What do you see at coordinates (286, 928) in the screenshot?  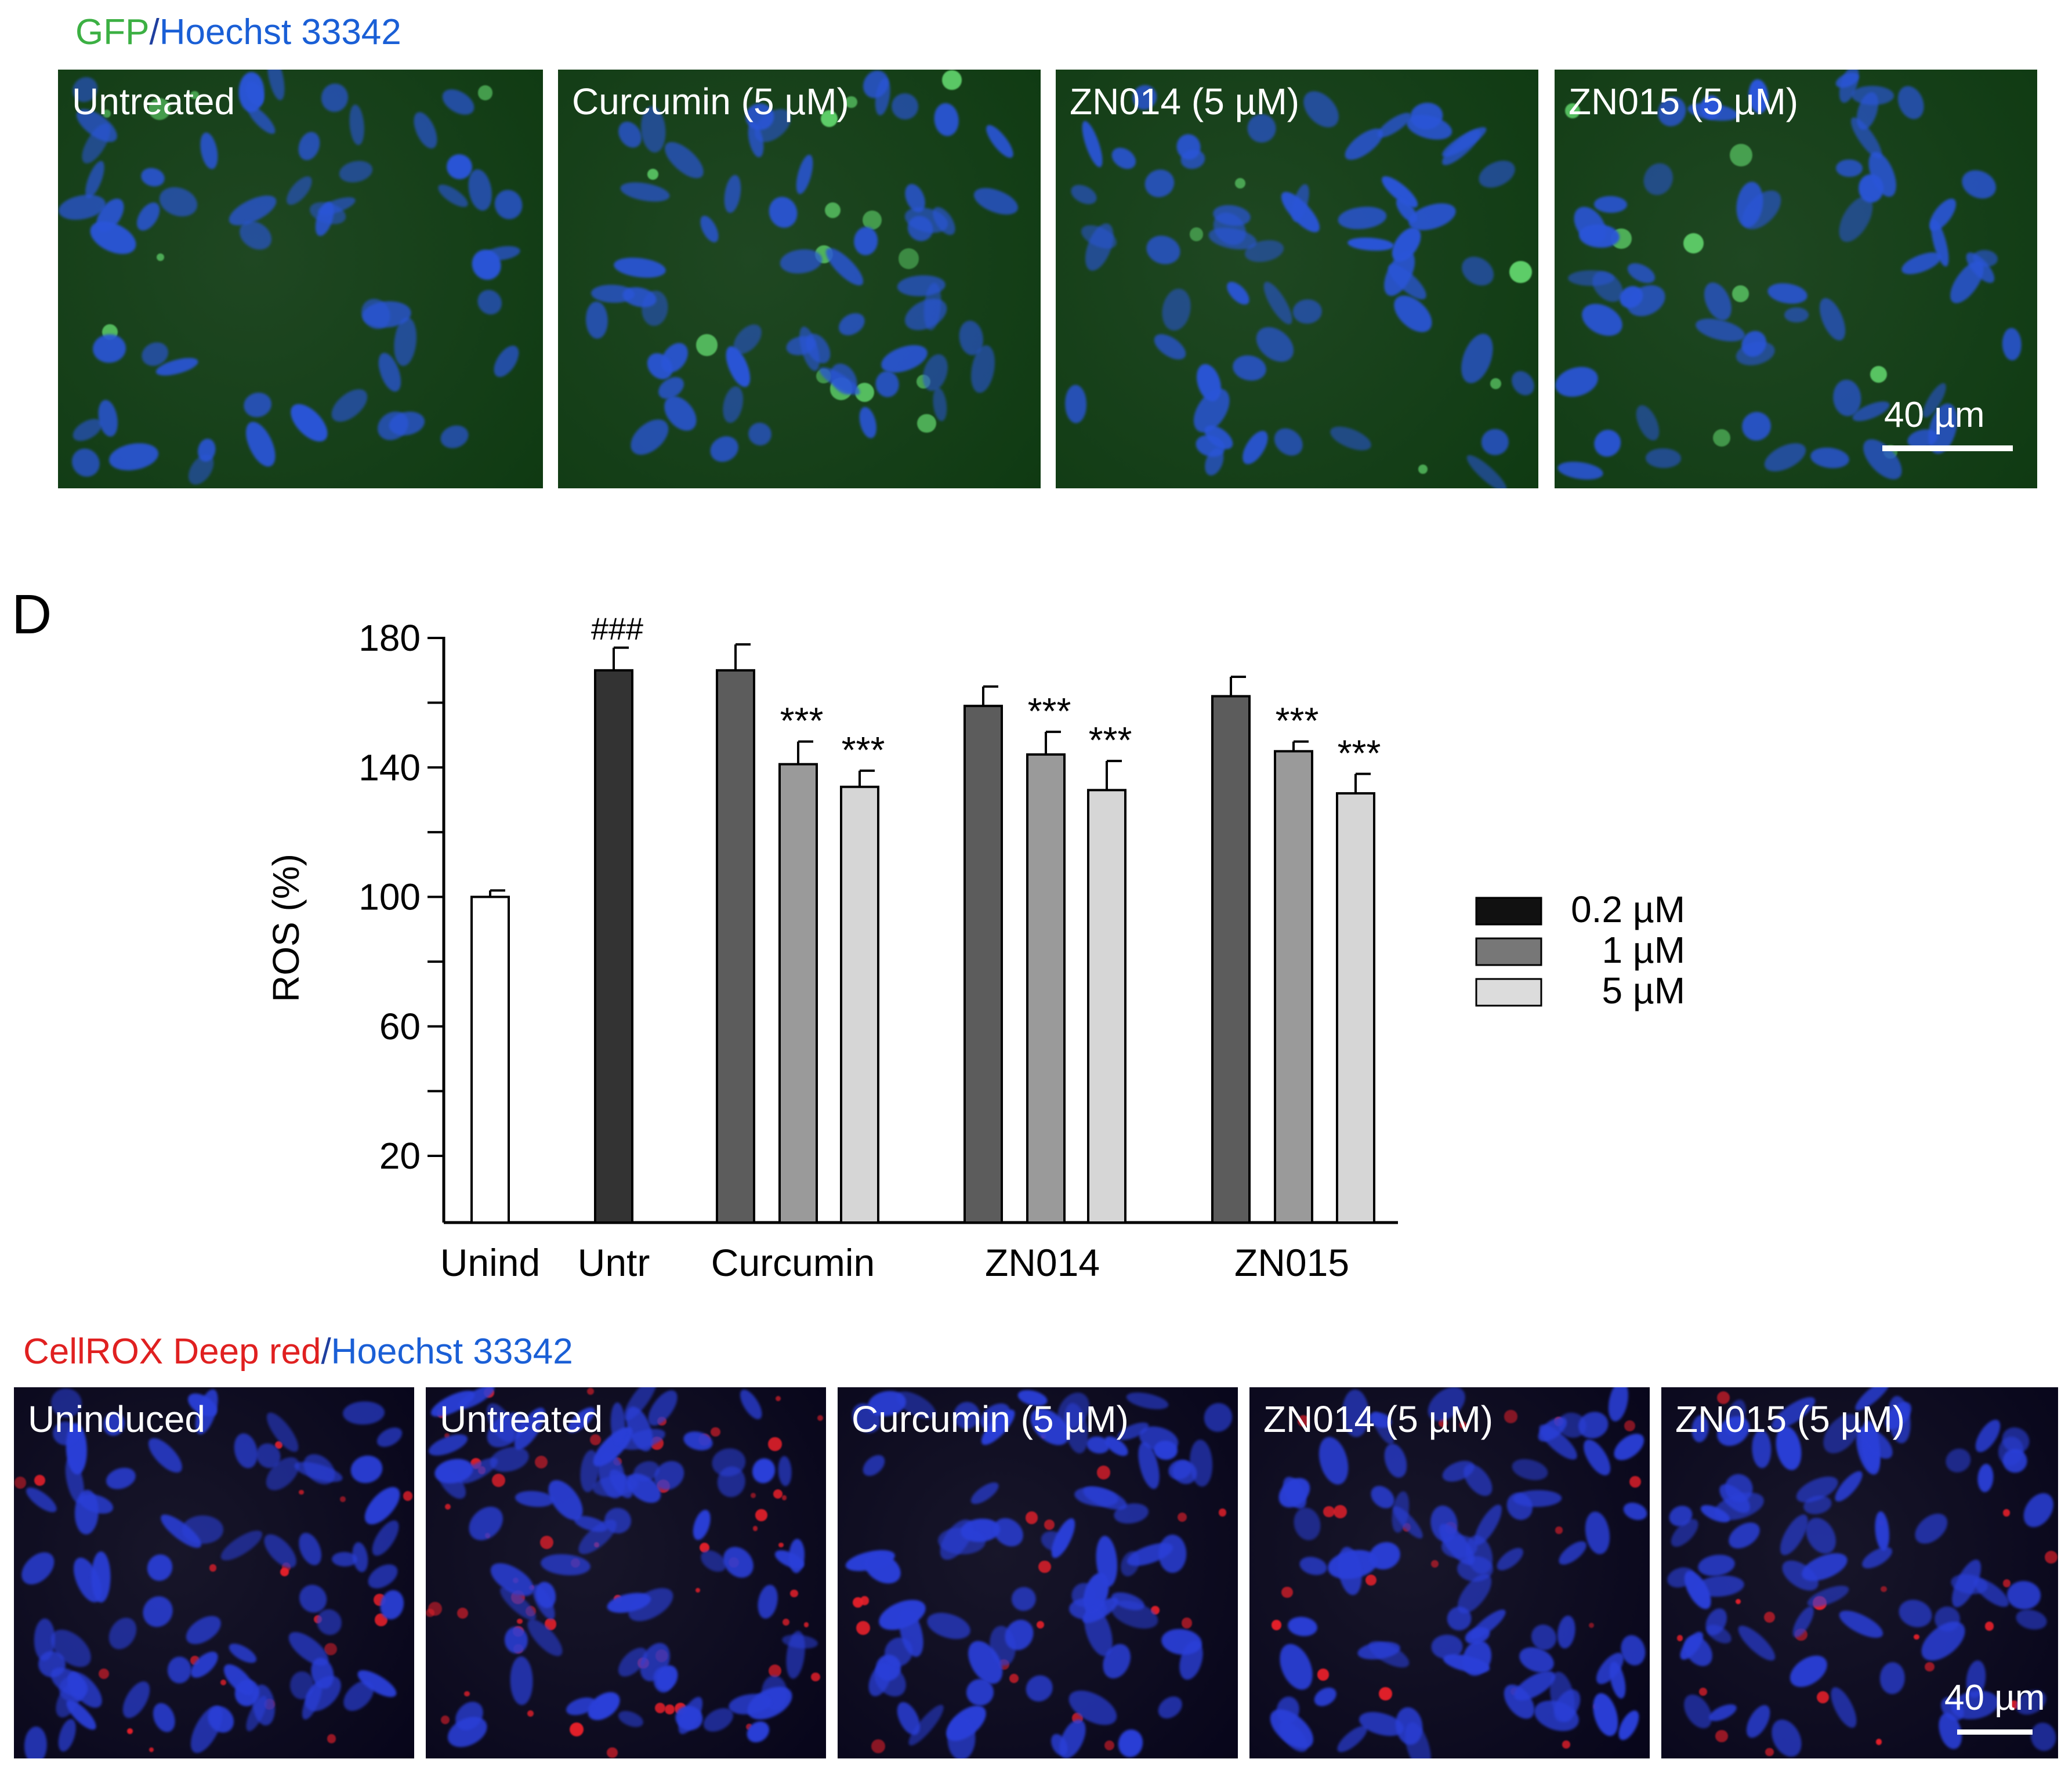 I see `y-axis-label: ROS (%)` at bounding box center [286, 928].